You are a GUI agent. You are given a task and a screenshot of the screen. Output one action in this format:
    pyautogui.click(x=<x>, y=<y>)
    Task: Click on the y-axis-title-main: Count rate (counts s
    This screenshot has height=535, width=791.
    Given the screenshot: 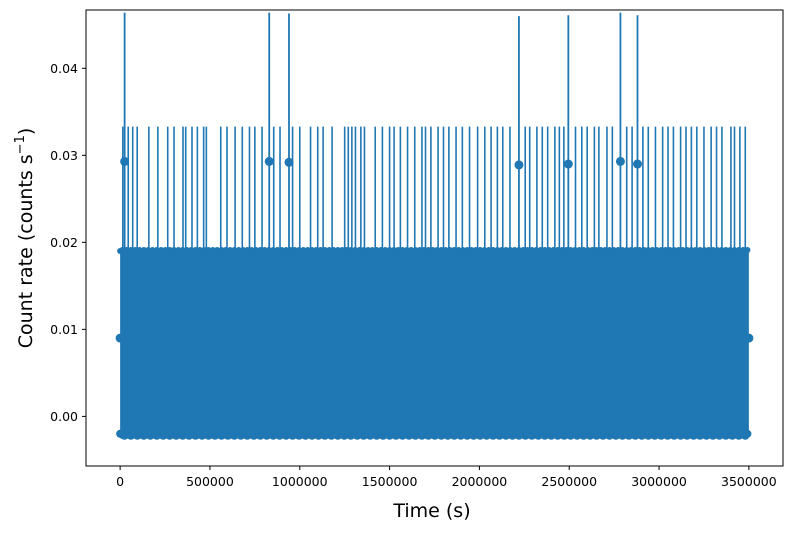 What is the action you would take?
    pyautogui.click(x=26, y=251)
    